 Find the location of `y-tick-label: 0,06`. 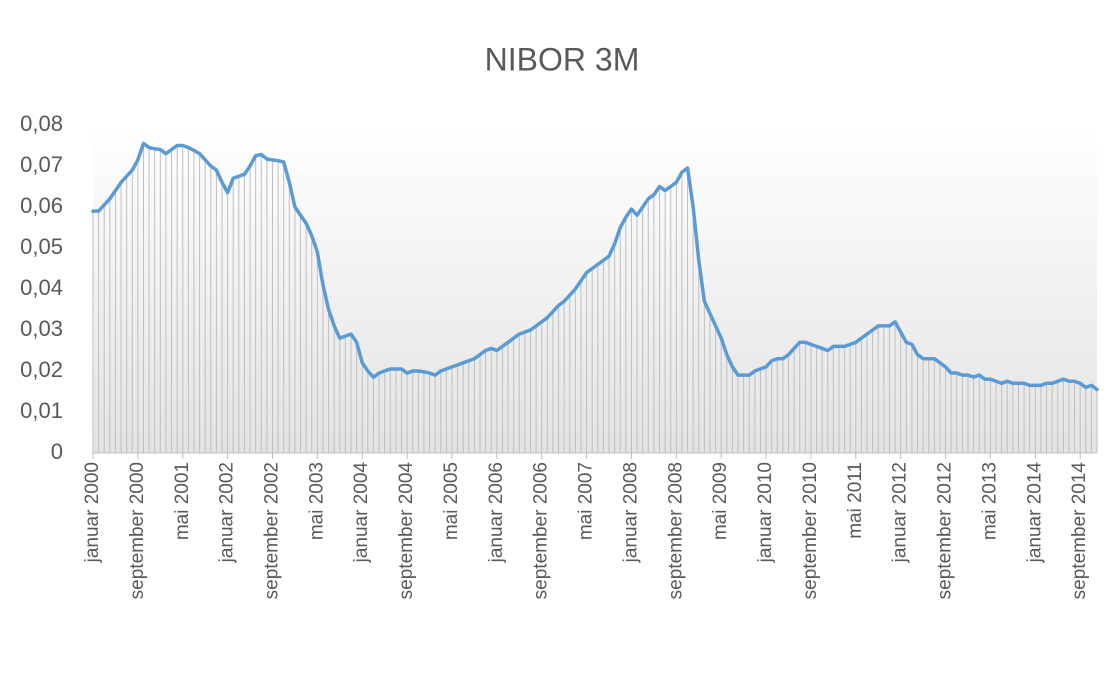

y-tick-label: 0,06 is located at coordinates (41, 205).